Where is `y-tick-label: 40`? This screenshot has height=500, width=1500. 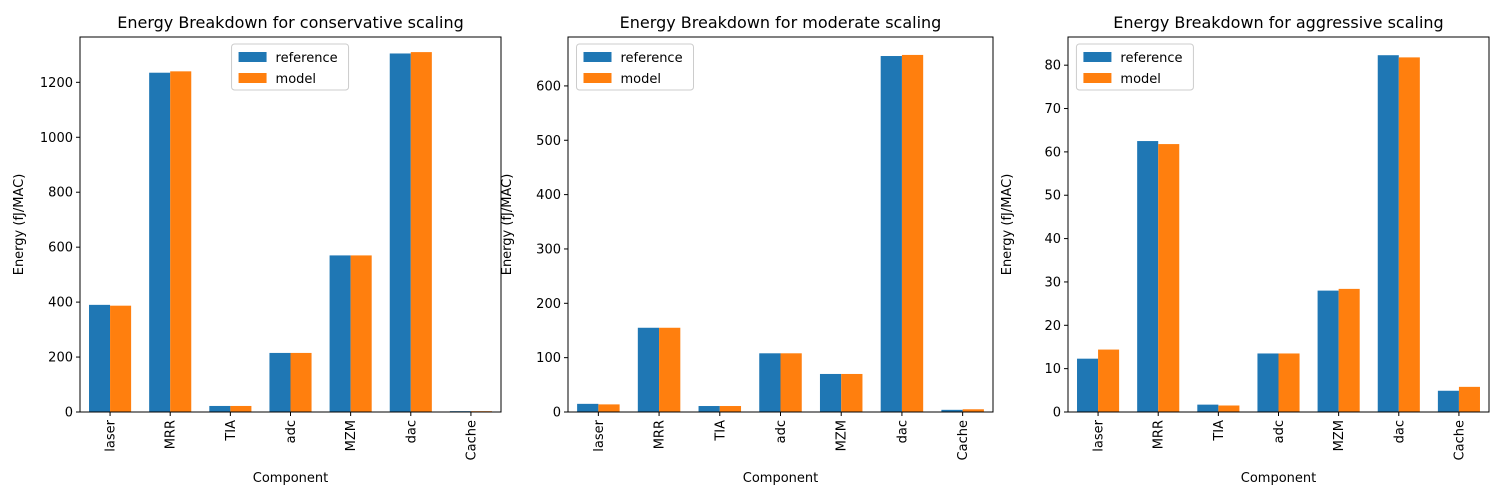
y-tick-label: 40 is located at coordinates (1052, 239).